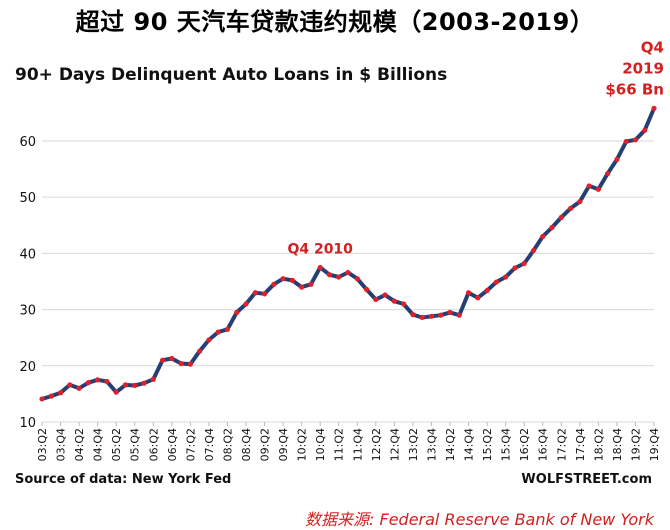  What do you see at coordinates (302, 444) in the screenshot?
I see `x-tick-label: 10:Q2` at bounding box center [302, 444].